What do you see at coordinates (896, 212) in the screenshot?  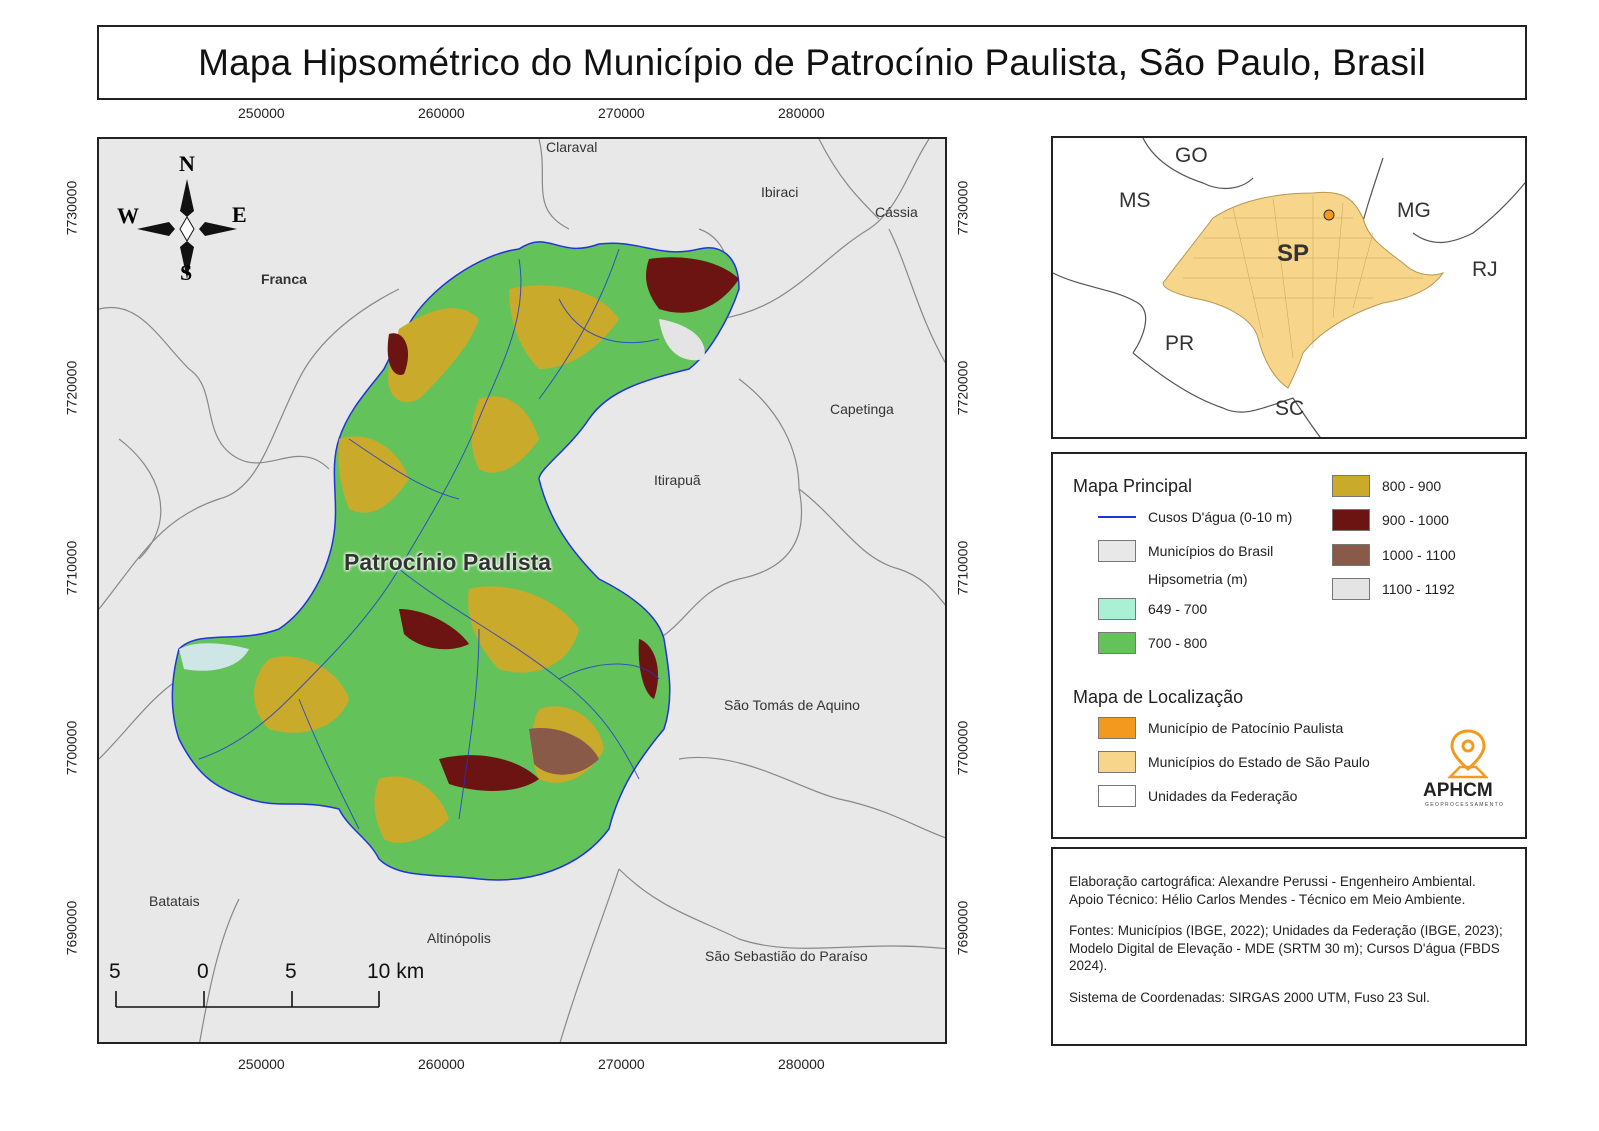 I see `place-label-cassia: Cássia` at bounding box center [896, 212].